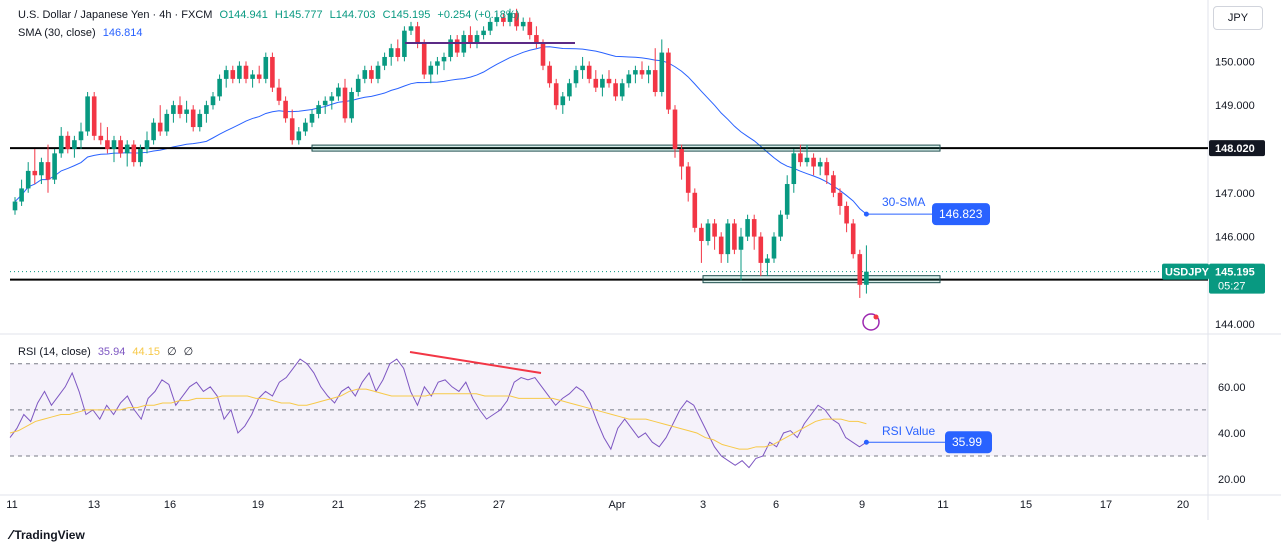 The image size is (1281, 553). I want to click on rsi-annotation-label: RSI Value, so click(908, 431).